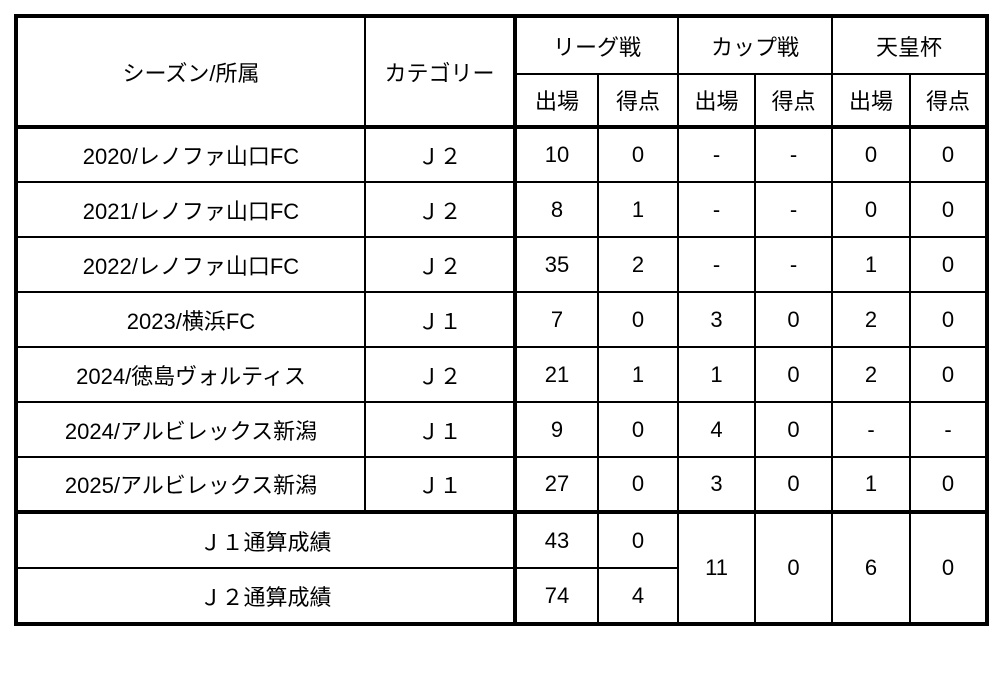 The height and width of the screenshot is (679, 1000). What do you see at coordinates (440, 72) in the screenshot?
I see `header-category: カテゴリー` at bounding box center [440, 72].